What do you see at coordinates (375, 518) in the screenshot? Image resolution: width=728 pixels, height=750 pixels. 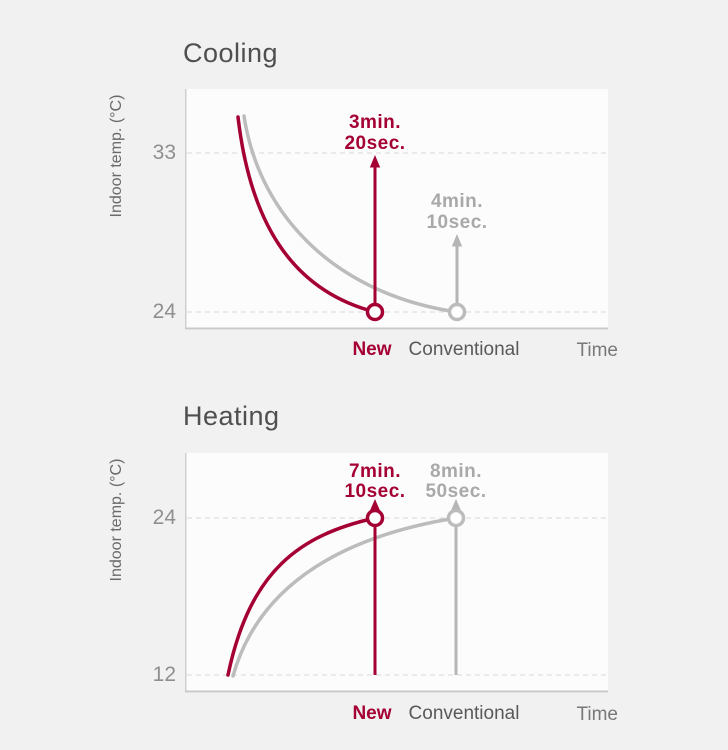 I see `heating-new-marker` at bounding box center [375, 518].